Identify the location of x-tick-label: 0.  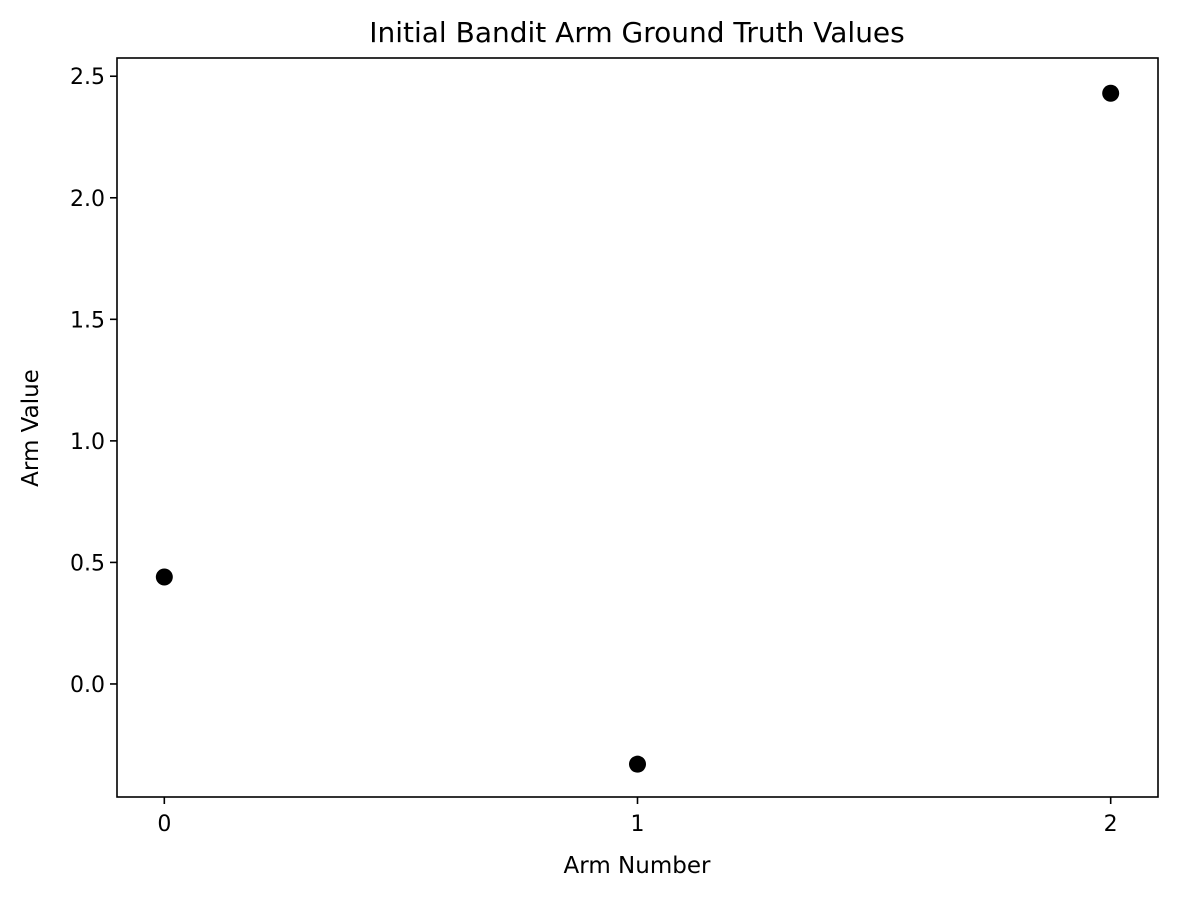
(164, 824).